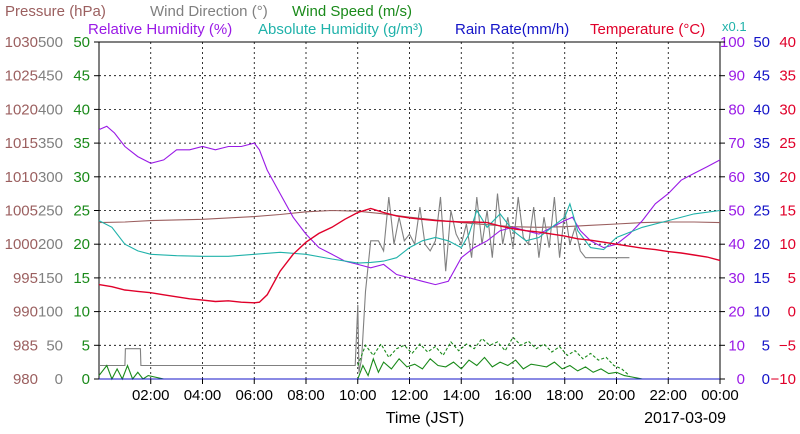  Describe the element at coordinates (787, 143) in the screenshot. I see `y-tick-label-temperature: 25` at that location.